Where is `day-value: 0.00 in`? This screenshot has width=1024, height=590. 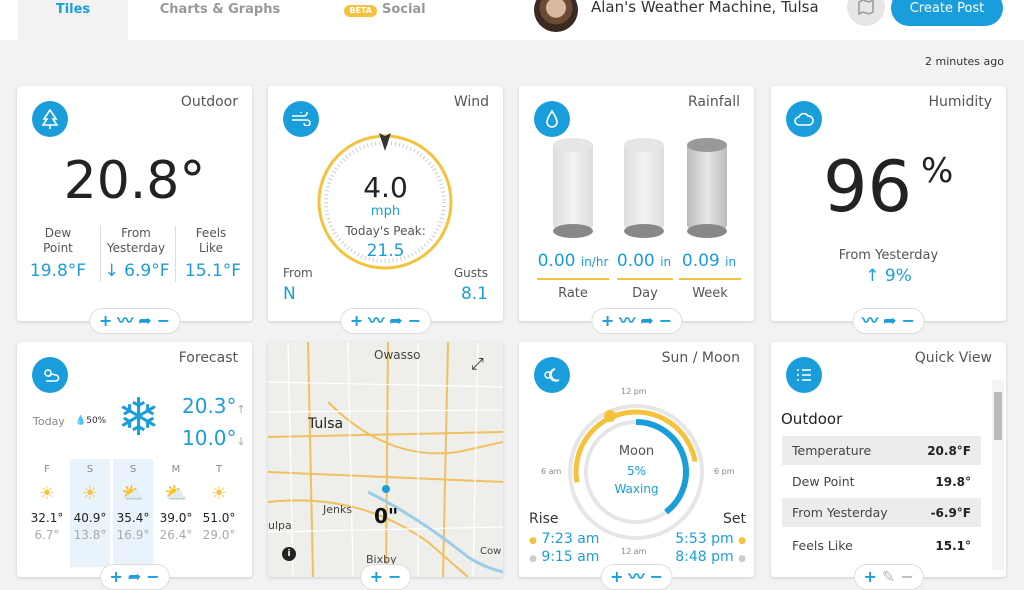
day-value: 0.00 in is located at coordinates (644, 261).